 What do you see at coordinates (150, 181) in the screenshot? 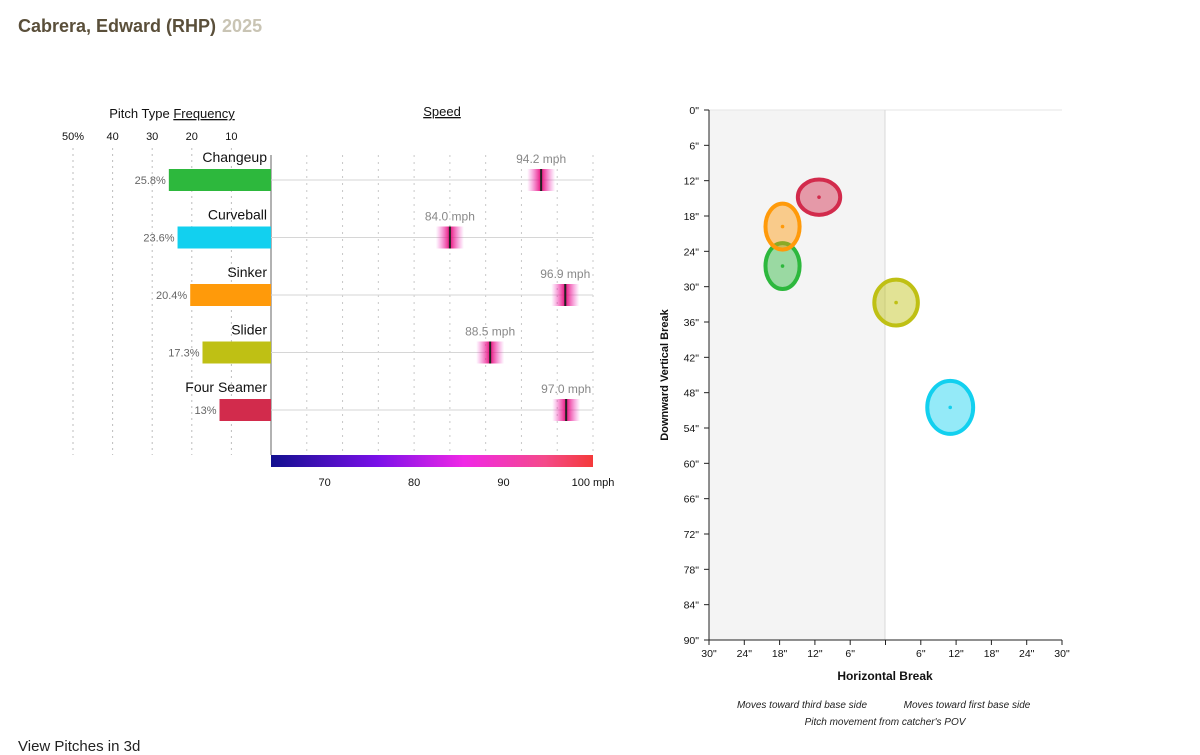
I see `frequency-value-label: 25.8%` at bounding box center [150, 181].